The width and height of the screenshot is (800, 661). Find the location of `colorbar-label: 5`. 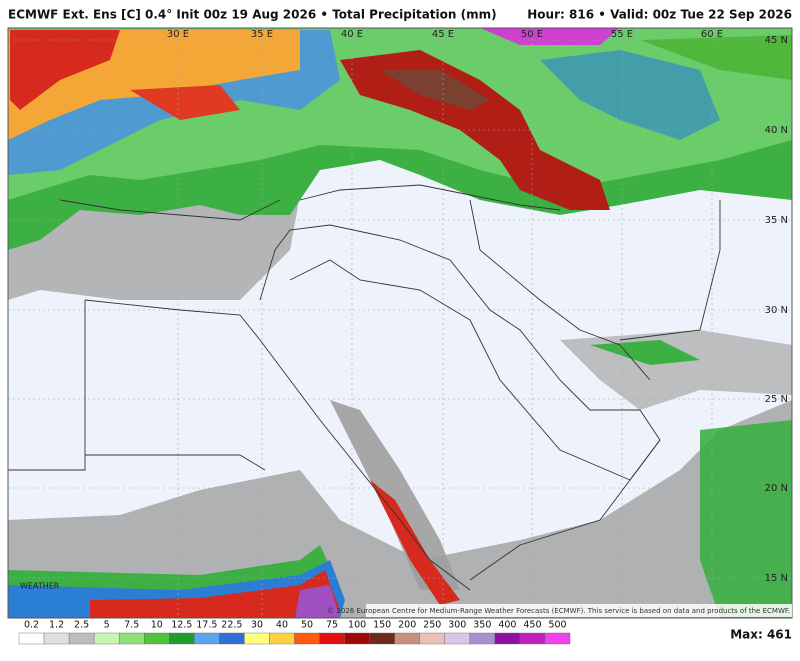

colorbar-label: 5 is located at coordinates (107, 625).